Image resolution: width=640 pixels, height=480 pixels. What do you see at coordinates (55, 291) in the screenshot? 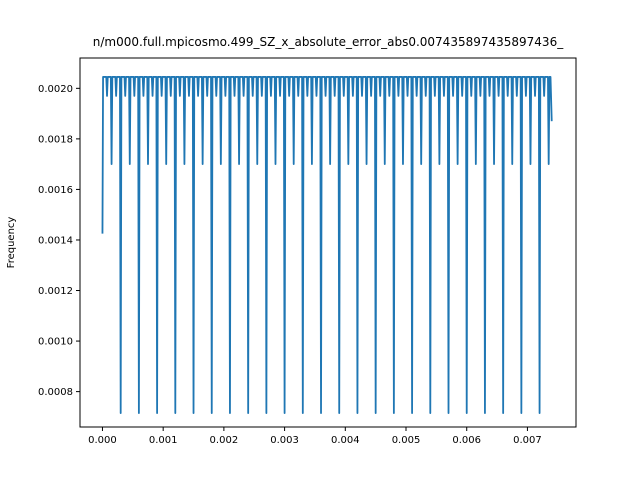
I see `y-tick-label: 0.0012` at bounding box center [55, 291].